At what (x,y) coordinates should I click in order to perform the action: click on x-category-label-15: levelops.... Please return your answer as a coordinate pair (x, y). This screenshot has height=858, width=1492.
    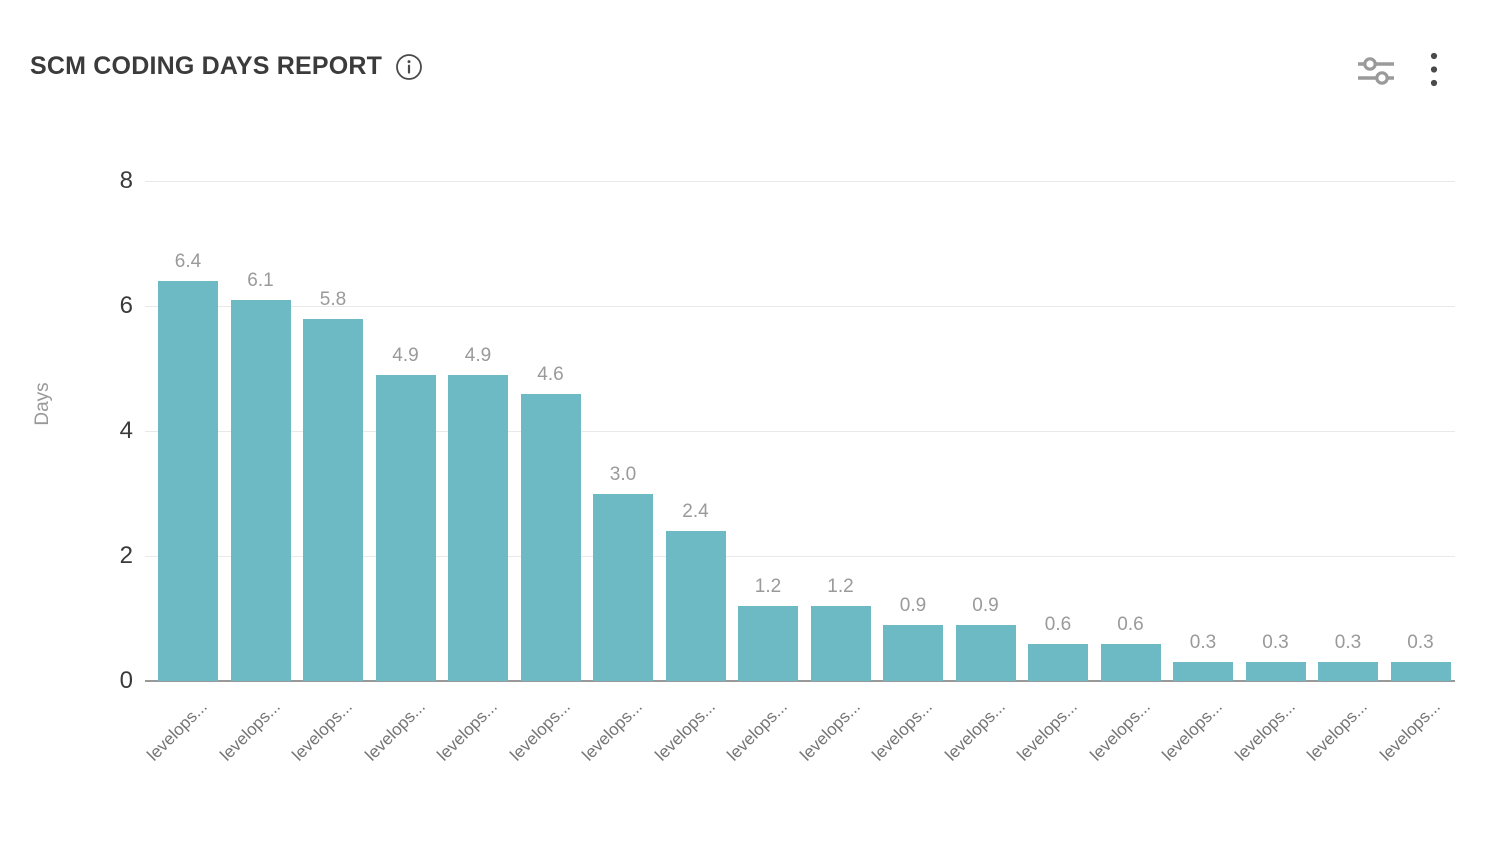
    Looking at the image, I should click on (1265, 731).